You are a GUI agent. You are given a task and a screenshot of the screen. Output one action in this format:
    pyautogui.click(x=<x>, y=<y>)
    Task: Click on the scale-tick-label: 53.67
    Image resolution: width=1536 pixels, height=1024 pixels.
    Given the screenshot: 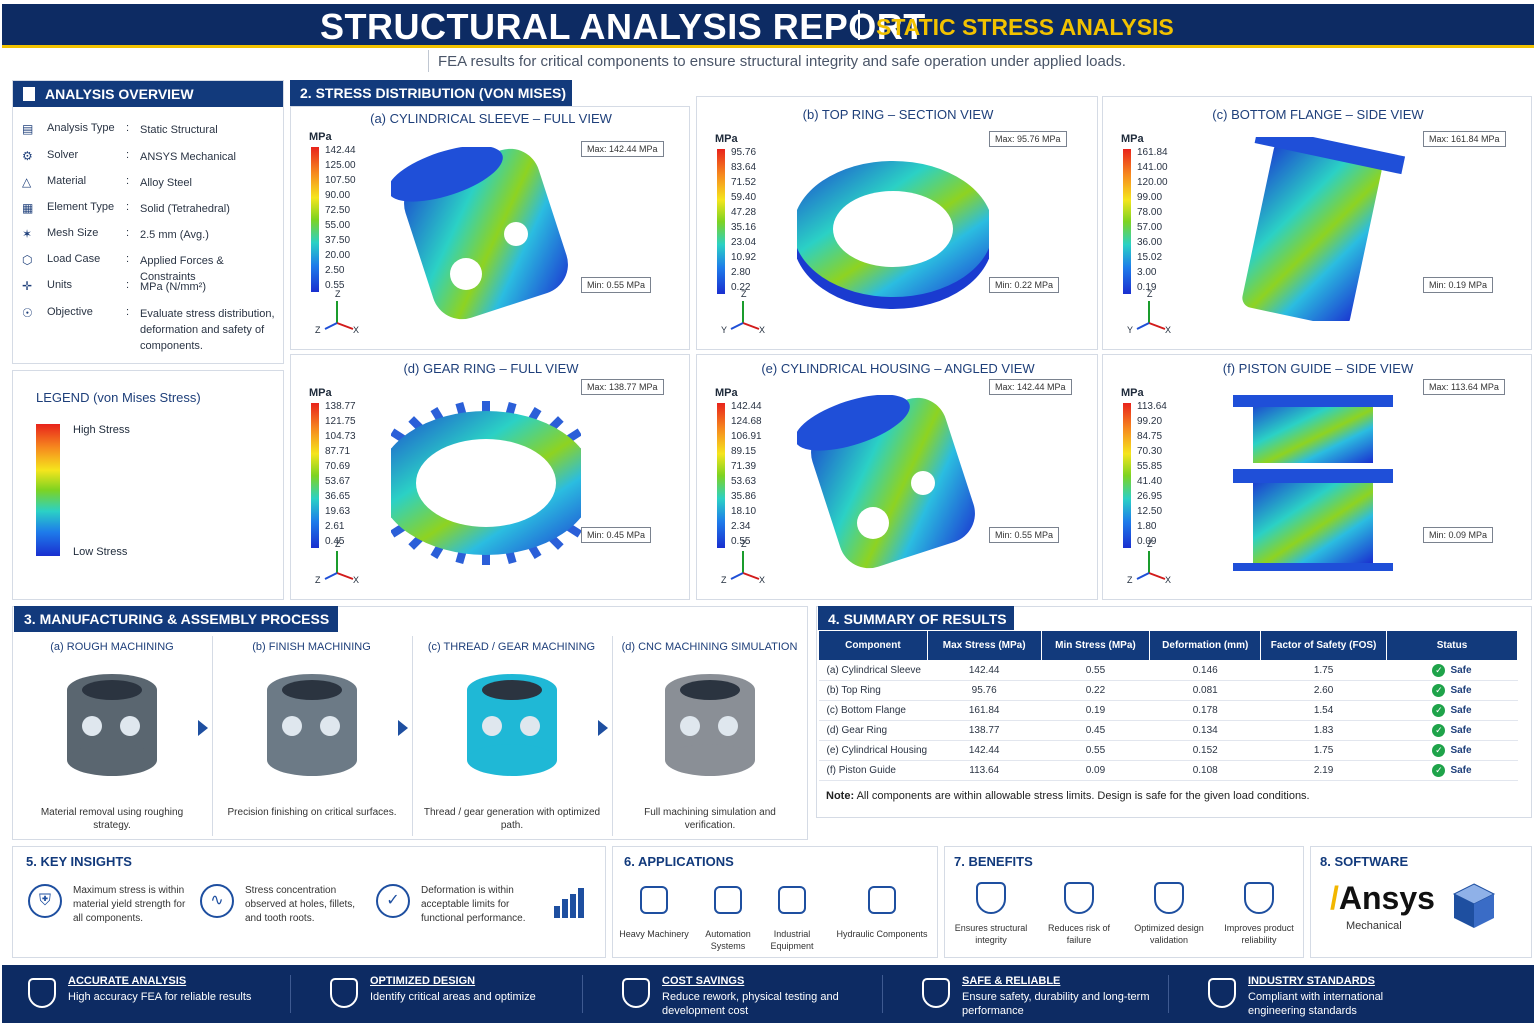 What is the action you would take?
    pyautogui.click(x=338, y=481)
    